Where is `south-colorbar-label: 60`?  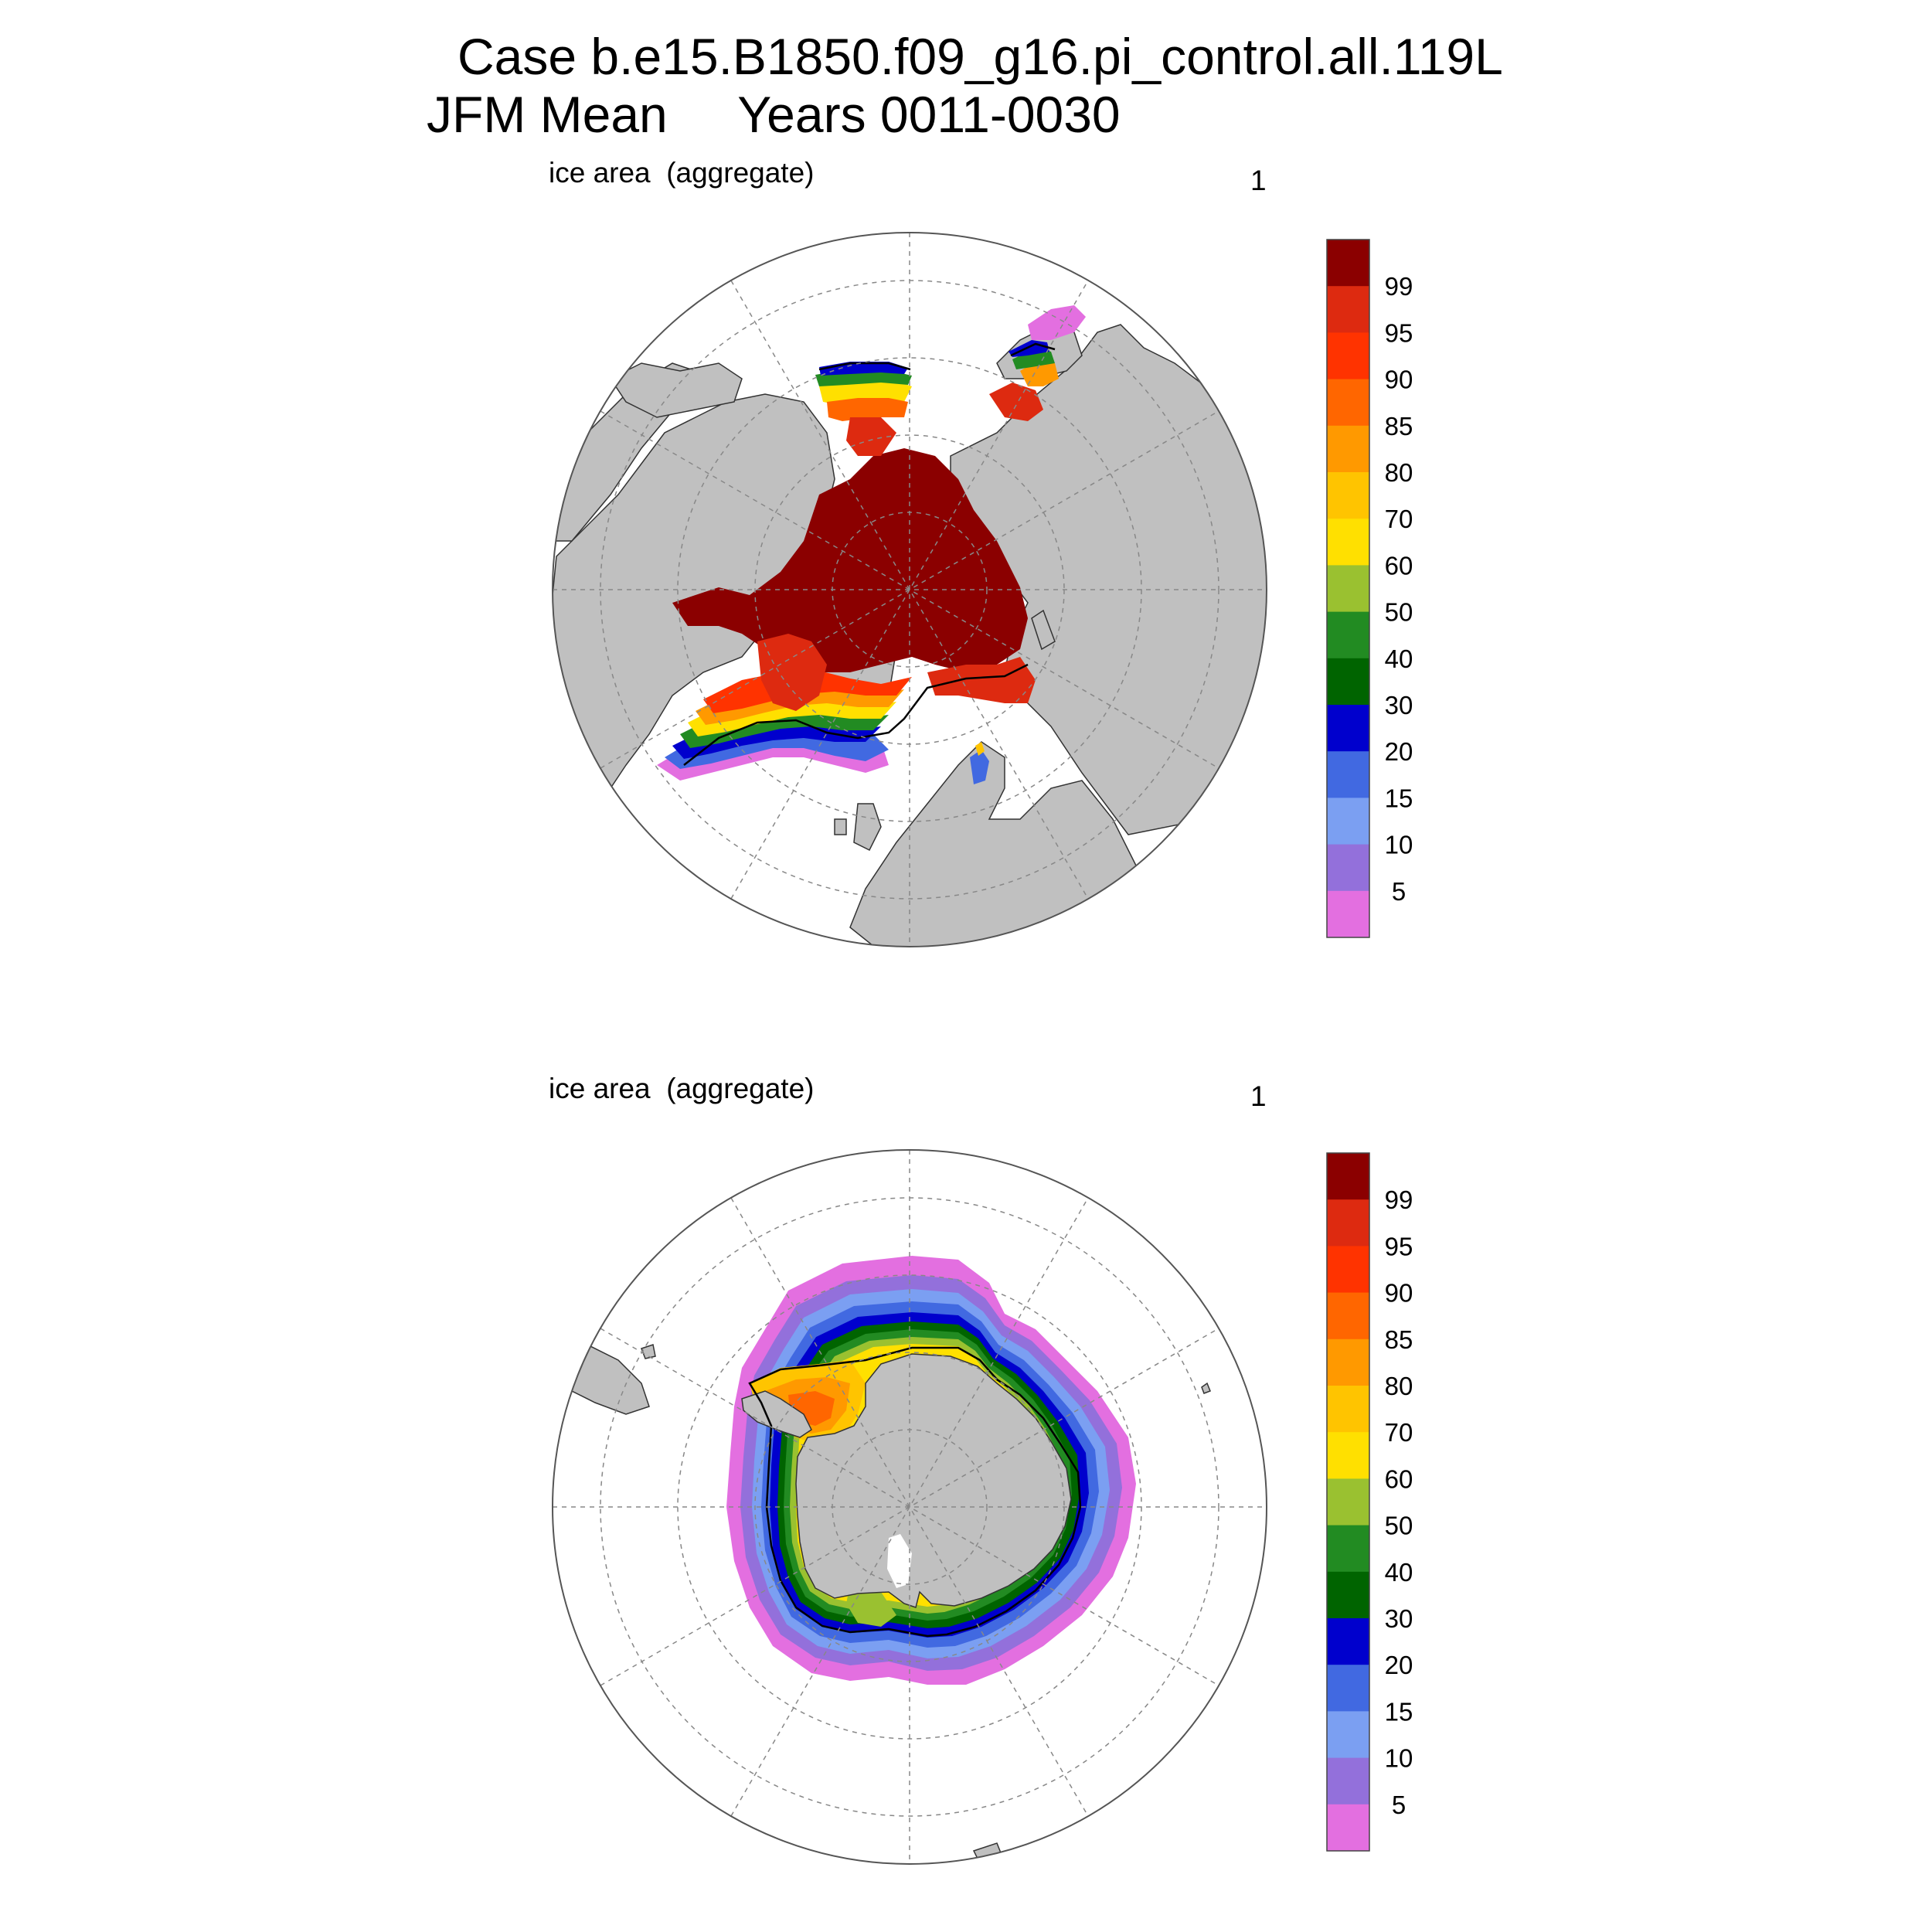
south-colorbar-label: 60 is located at coordinates (1399, 1478).